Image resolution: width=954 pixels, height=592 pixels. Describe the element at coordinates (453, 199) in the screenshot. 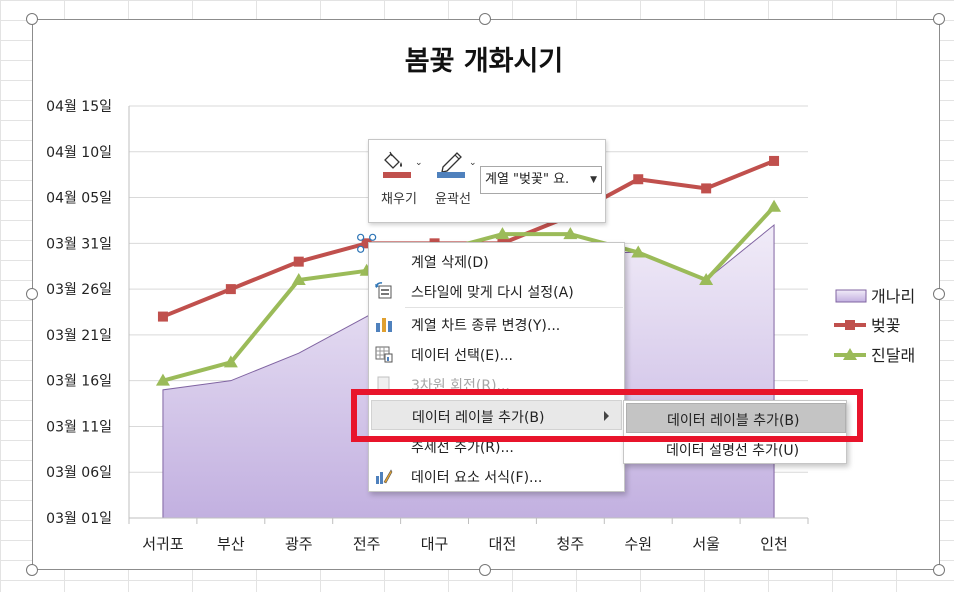

I see `outline-label: 윤곽선` at that location.